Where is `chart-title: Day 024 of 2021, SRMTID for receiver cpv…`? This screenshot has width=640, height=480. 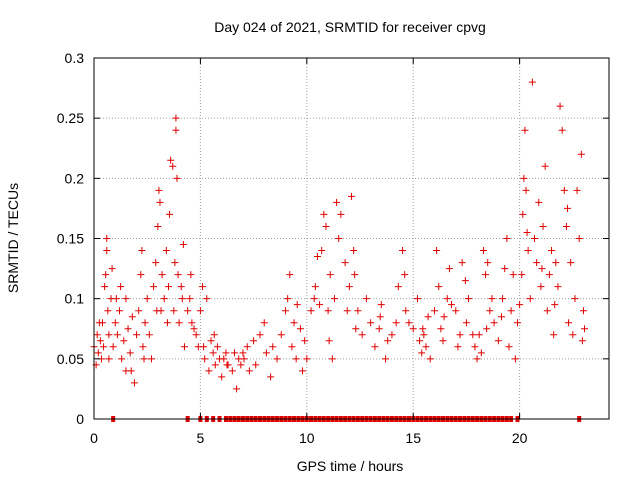 chart-title: Day 024 of 2021, SRMTID for receiver cpv… is located at coordinates (350, 27).